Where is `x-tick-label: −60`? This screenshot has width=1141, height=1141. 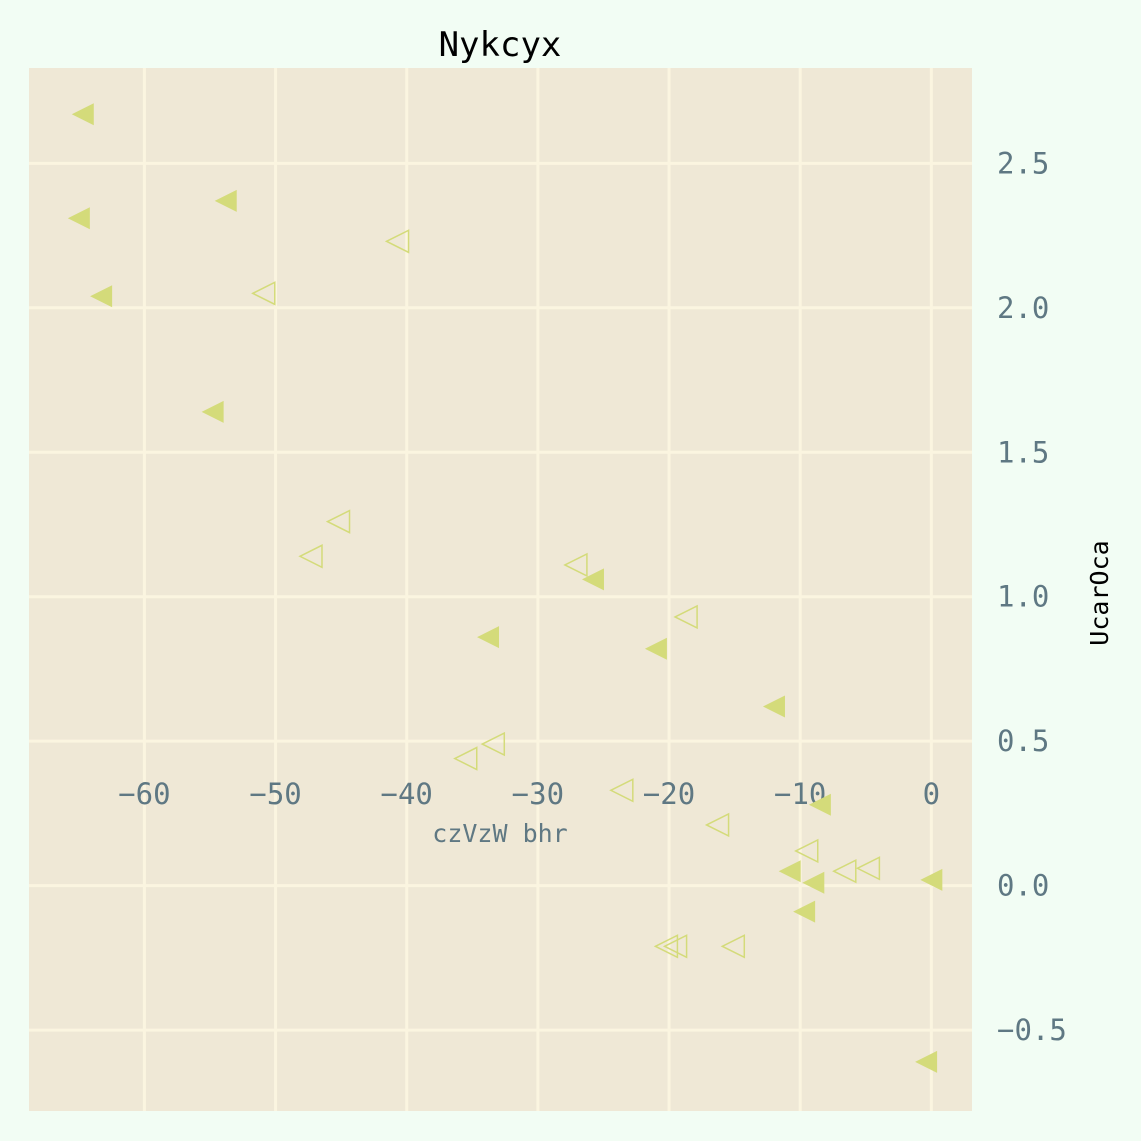 x-tick-label: −60 is located at coordinates (144, 794).